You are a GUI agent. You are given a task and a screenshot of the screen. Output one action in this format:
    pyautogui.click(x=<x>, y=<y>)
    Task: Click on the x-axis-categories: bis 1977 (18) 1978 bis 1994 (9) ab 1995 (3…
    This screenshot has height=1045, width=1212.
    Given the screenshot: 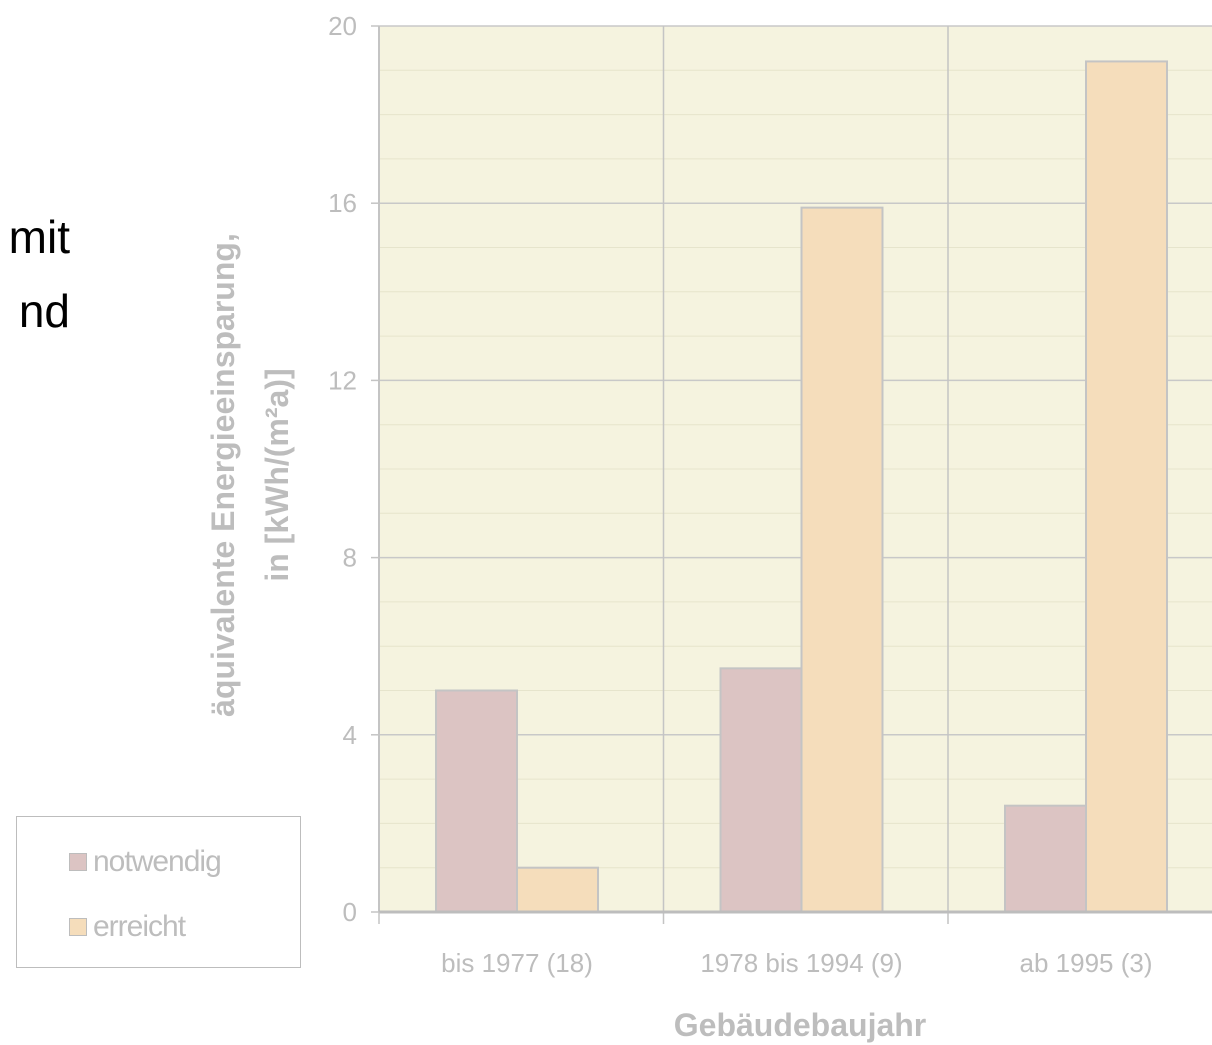 What is the action you would take?
    pyautogui.click(x=765, y=945)
    